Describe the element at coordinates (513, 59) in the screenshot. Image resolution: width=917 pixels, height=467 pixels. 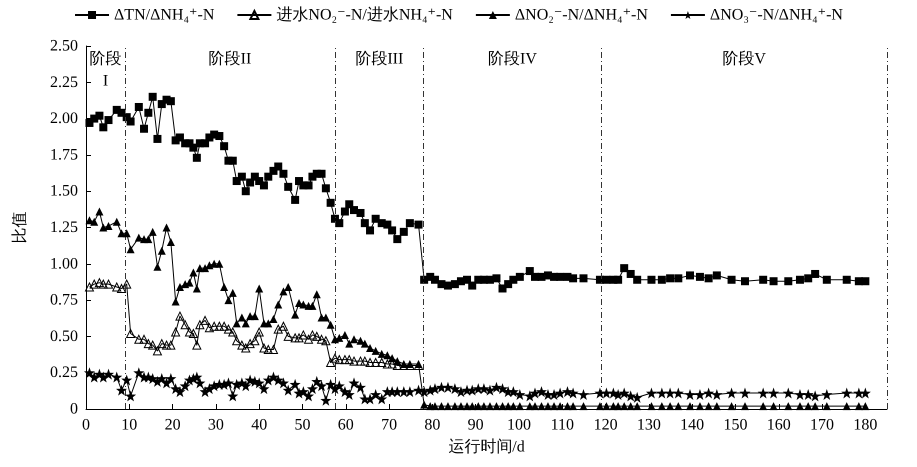
I see `annotation: 阶段IV` at that location.